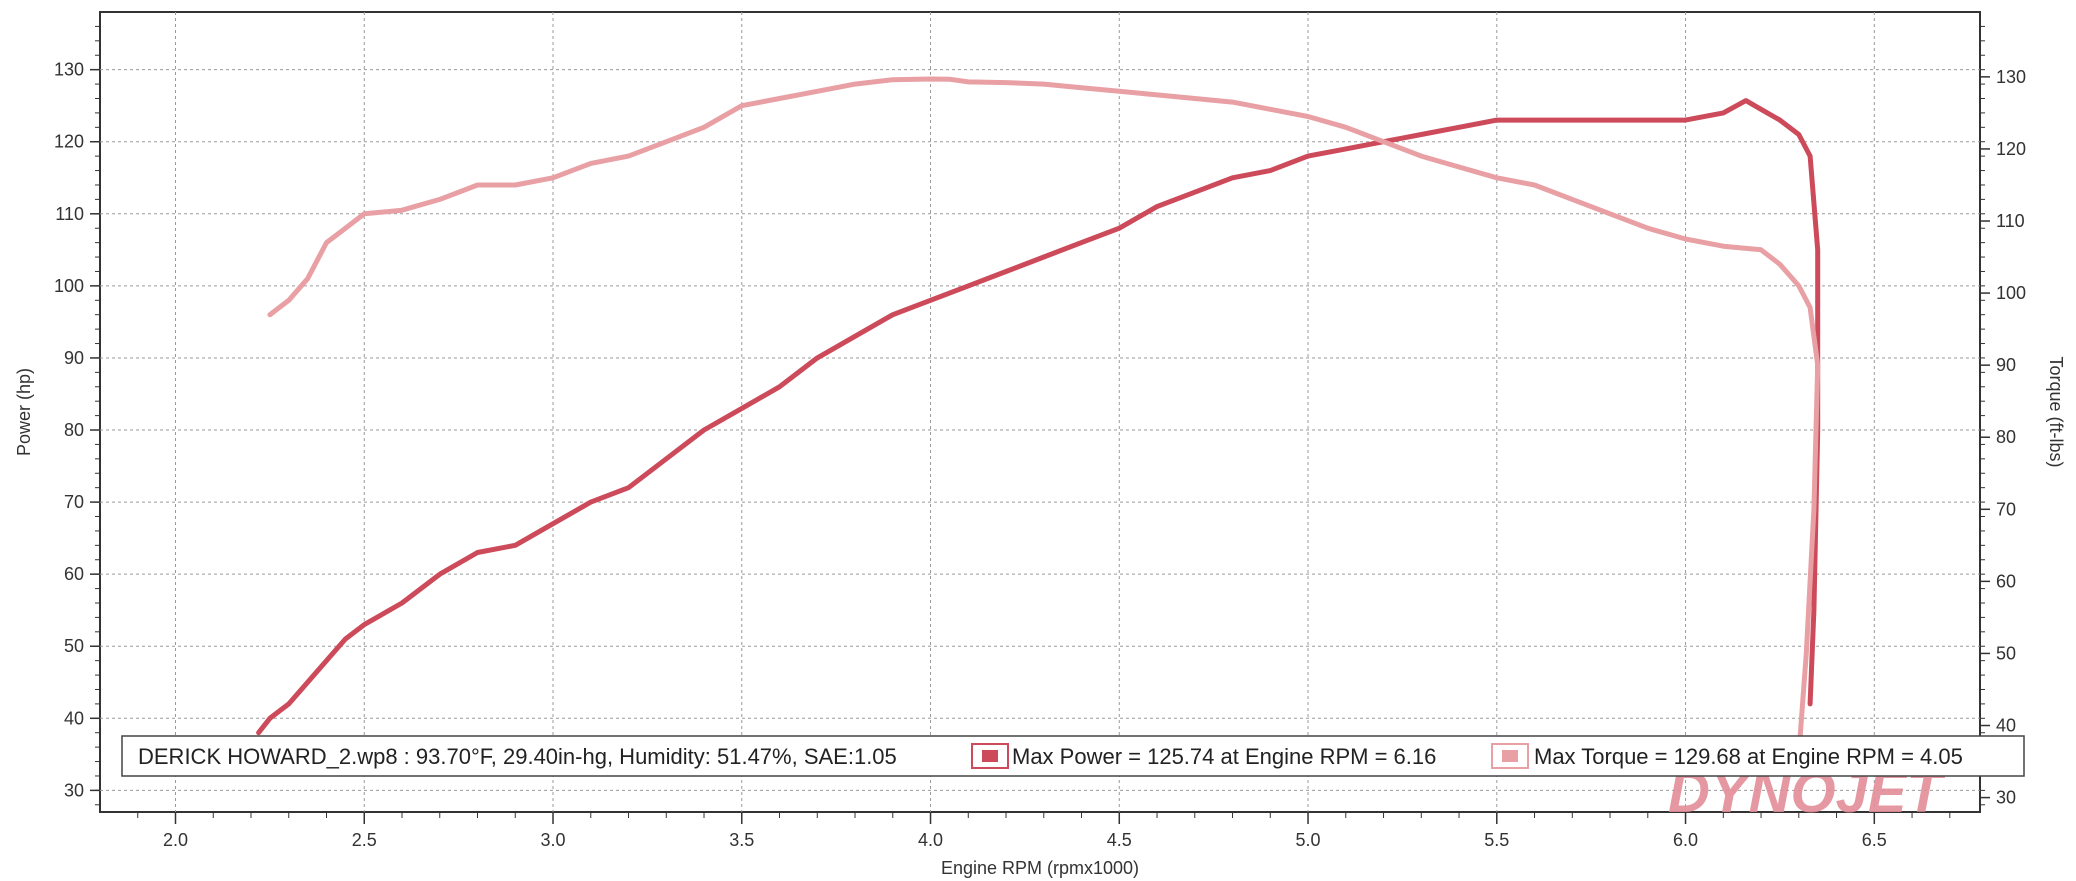 The image size is (2076, 881). I want to click on legend-torque-swatch-fill, so click(1510, 756).